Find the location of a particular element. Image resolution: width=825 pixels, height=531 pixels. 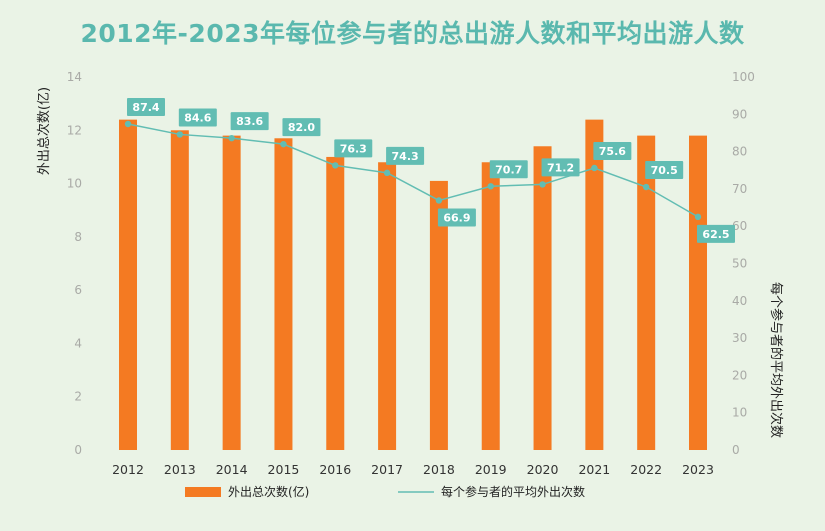

left-axis-tick-label: 4 is located at coordinates (78, 343).